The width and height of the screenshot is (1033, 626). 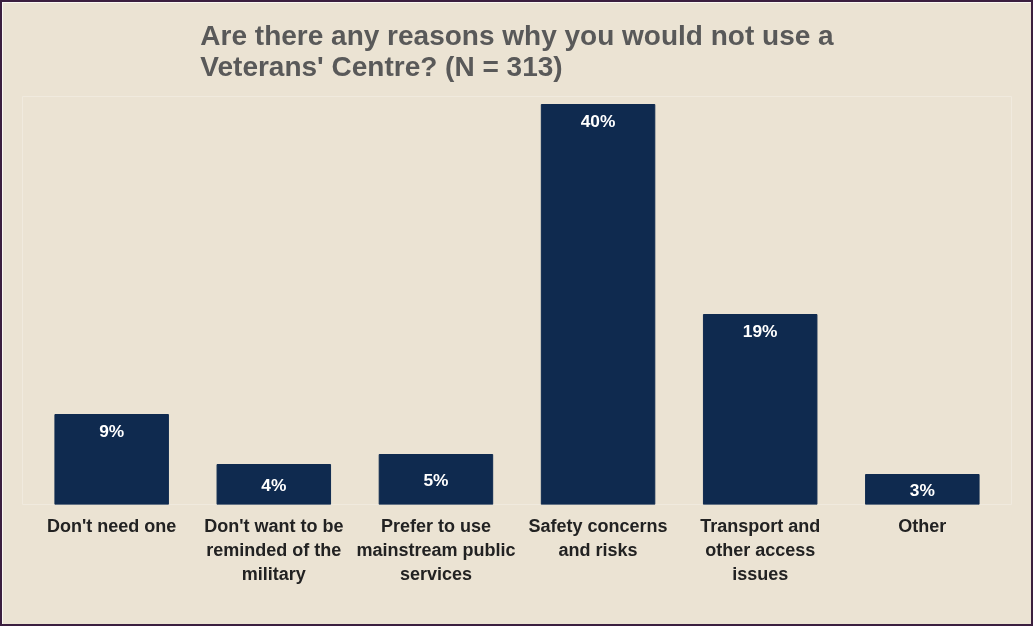 I want to click on data-label: 19%, so click(x=760, y=330).